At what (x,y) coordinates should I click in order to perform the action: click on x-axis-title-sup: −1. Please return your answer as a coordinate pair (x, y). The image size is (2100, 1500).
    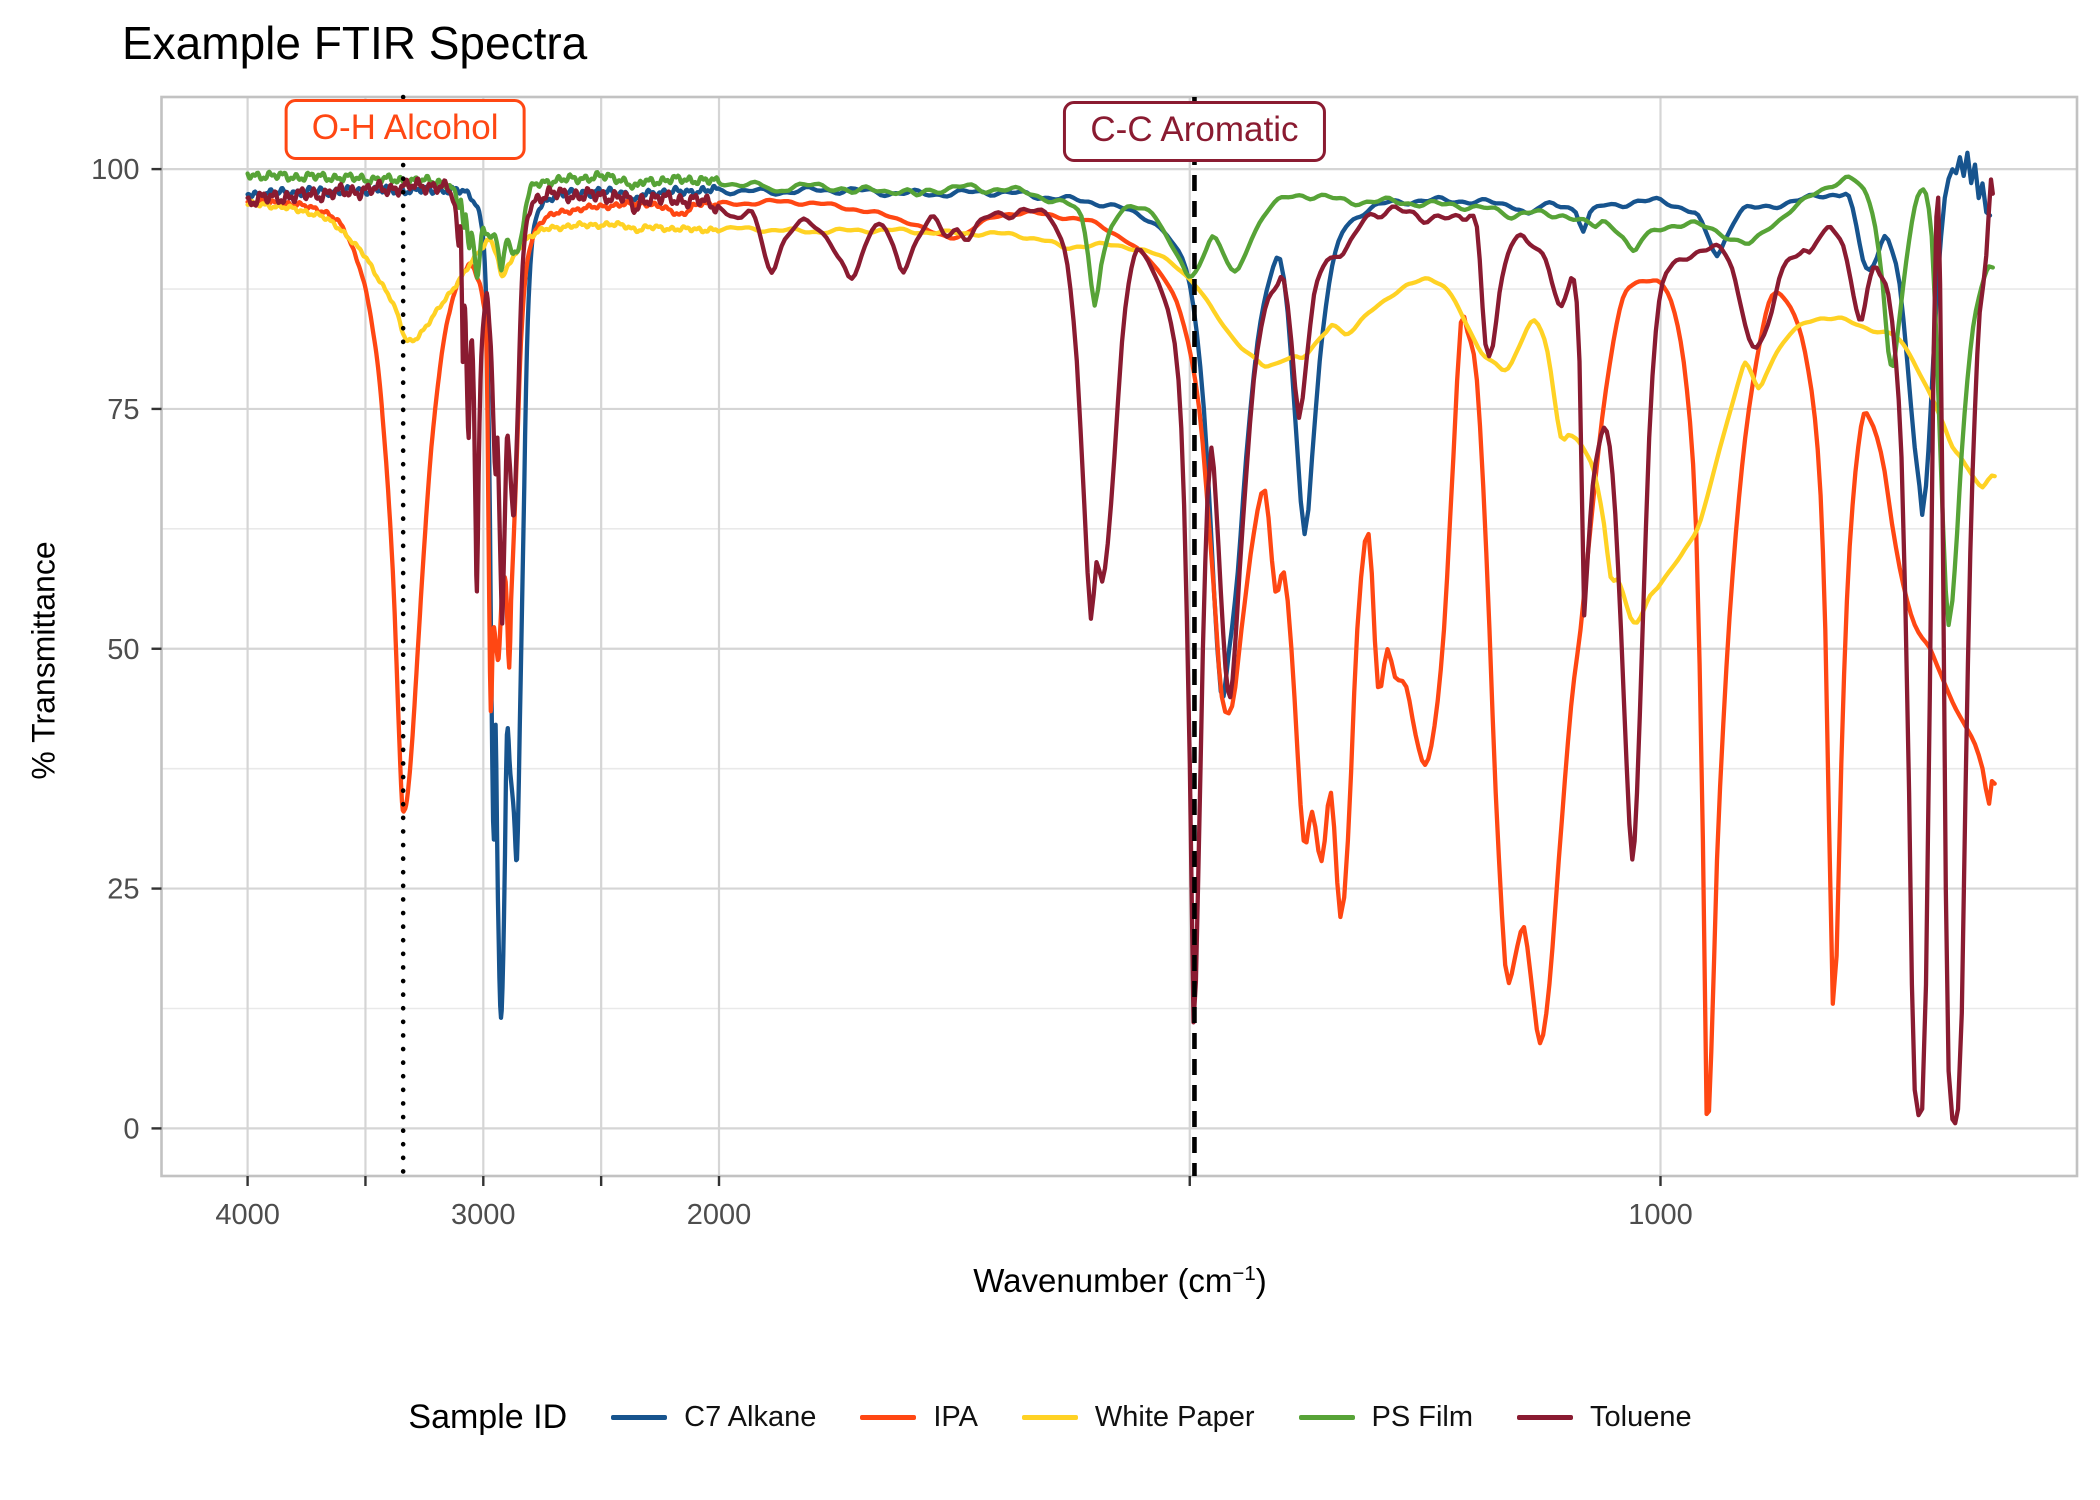
    Looking at the image, I should click on (1244, 1273).